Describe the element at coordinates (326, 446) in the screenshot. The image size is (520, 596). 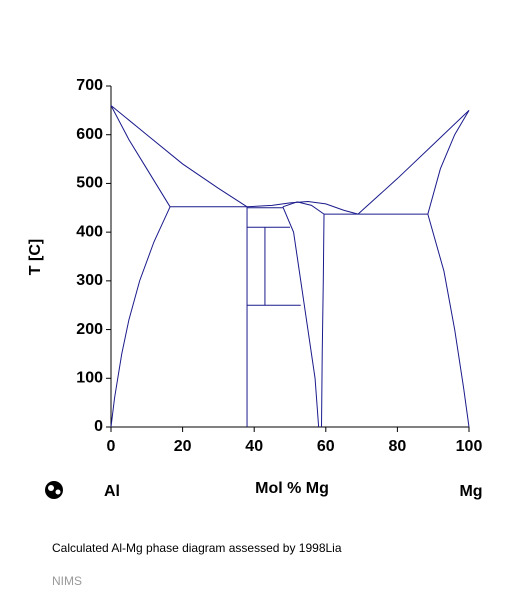
I see `x-tick-label: 60` at that location.